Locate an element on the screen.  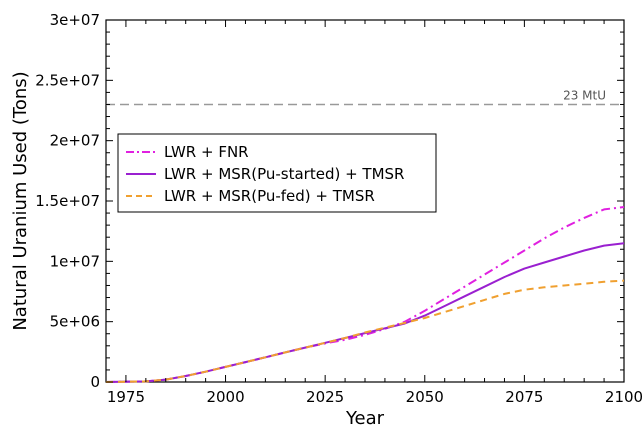
y-tick-label: 0 is located at coordinates (95, 382).